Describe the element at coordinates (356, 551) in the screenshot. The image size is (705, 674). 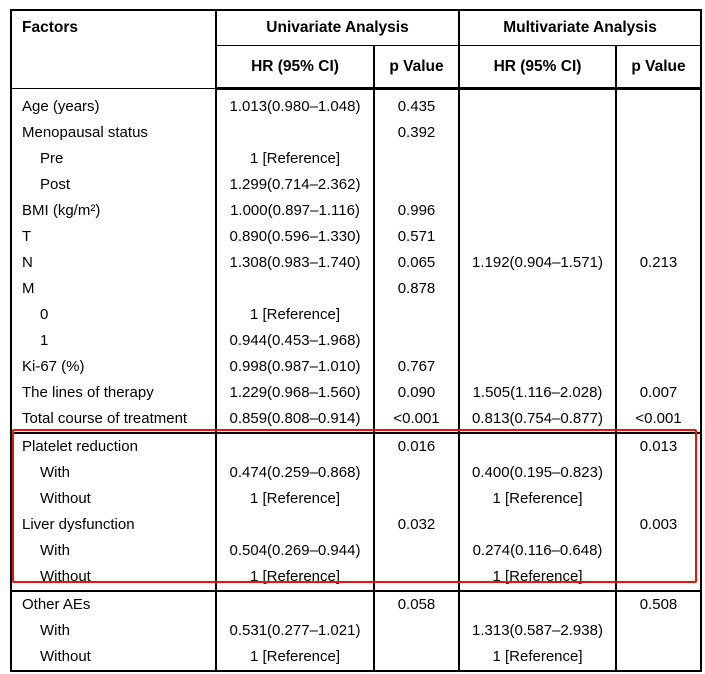
I see `table-row: With 0.504(0.269–0.944) 0.274(0.116–0.648)` at that location.